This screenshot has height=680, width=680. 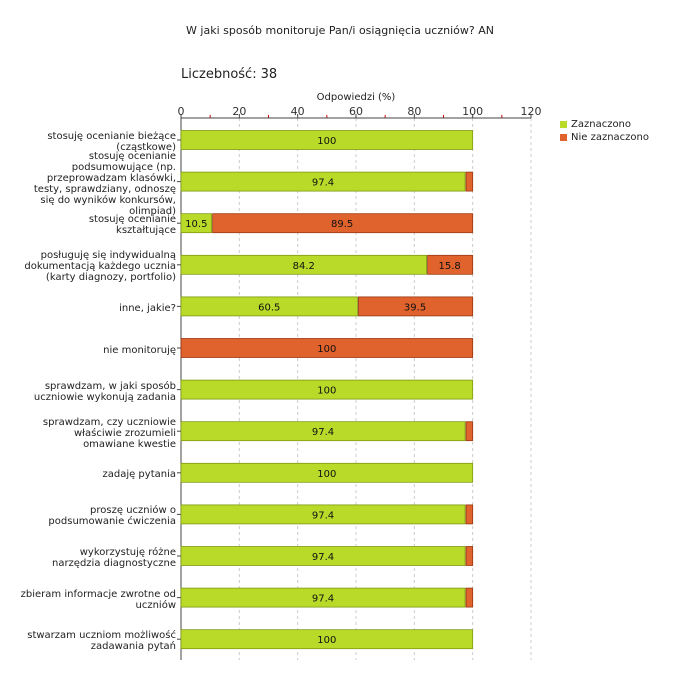 What do you see at coordinates (356, 111) in the screenshot?
I see `x-tick-label: 60` at bounding box center [356, 111].